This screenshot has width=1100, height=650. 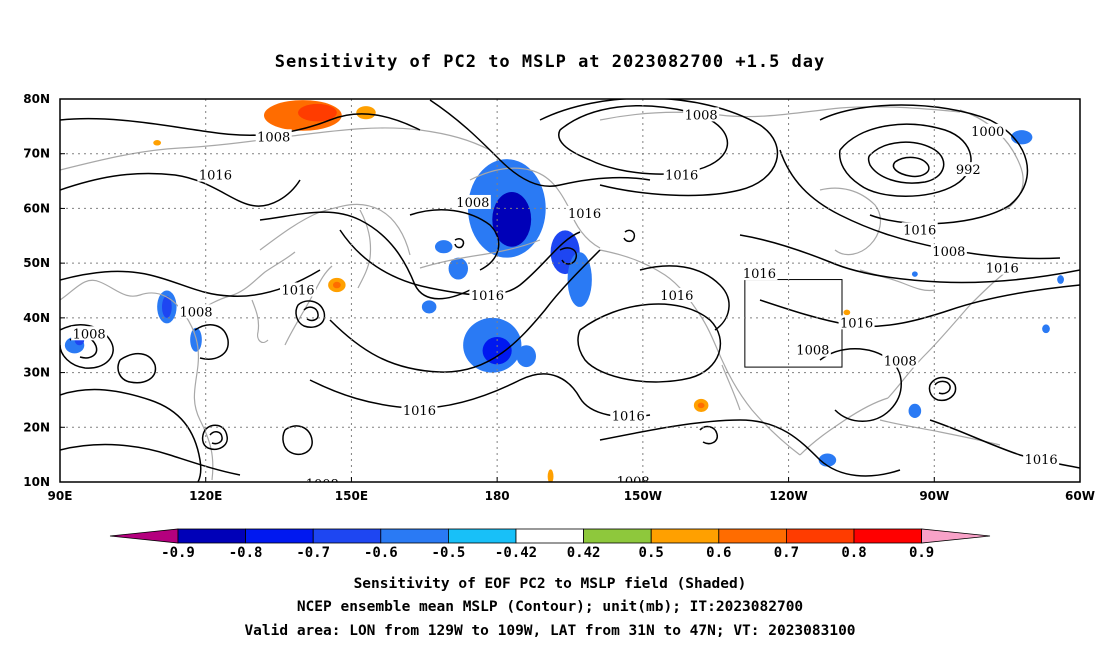 What do you see at coordinates (497, 496) in the screenshot?
I see `x-tick-label: 180` at bounding box center [497, 496].